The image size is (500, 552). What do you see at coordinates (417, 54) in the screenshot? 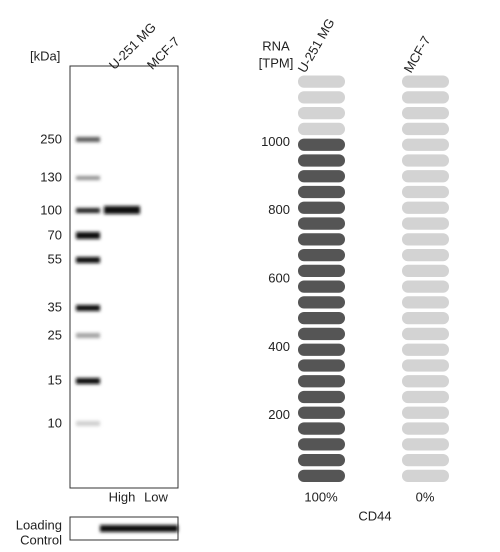
I see `sample-name: MCF-7` at bounding box center [417, 54].